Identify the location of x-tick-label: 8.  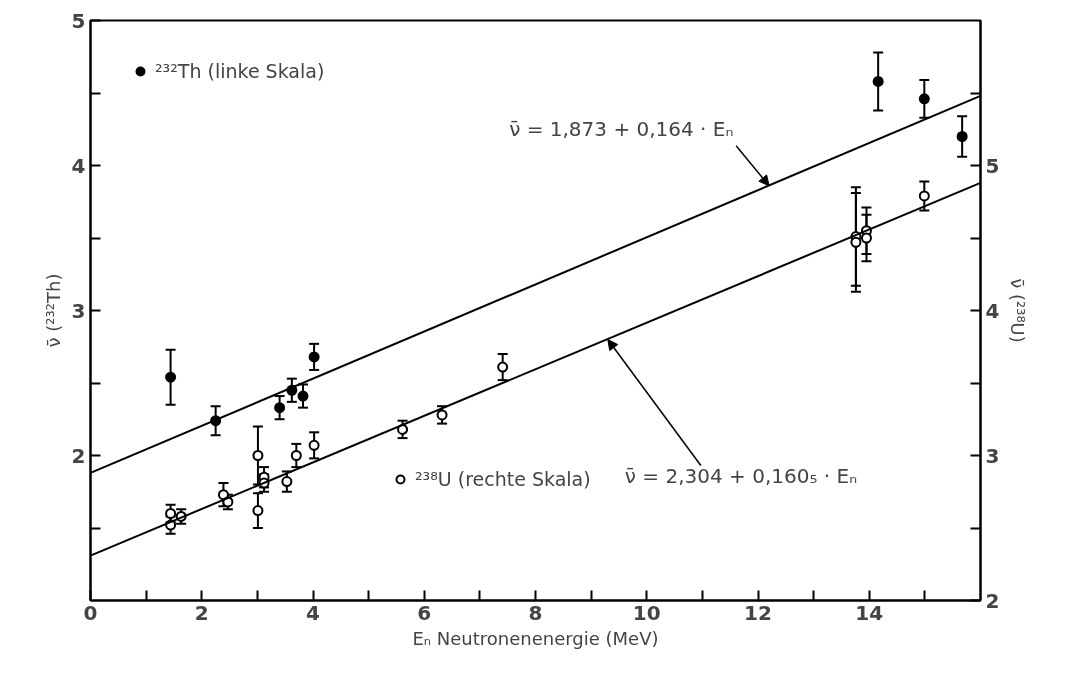
(535, 612).